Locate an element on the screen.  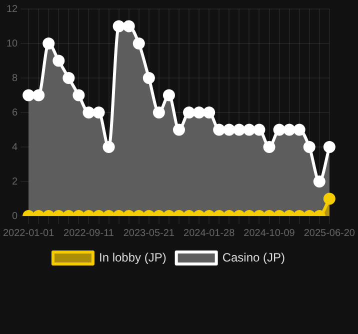
x-tick-label: 2025-06-20 is located at coordinates (330, 233).